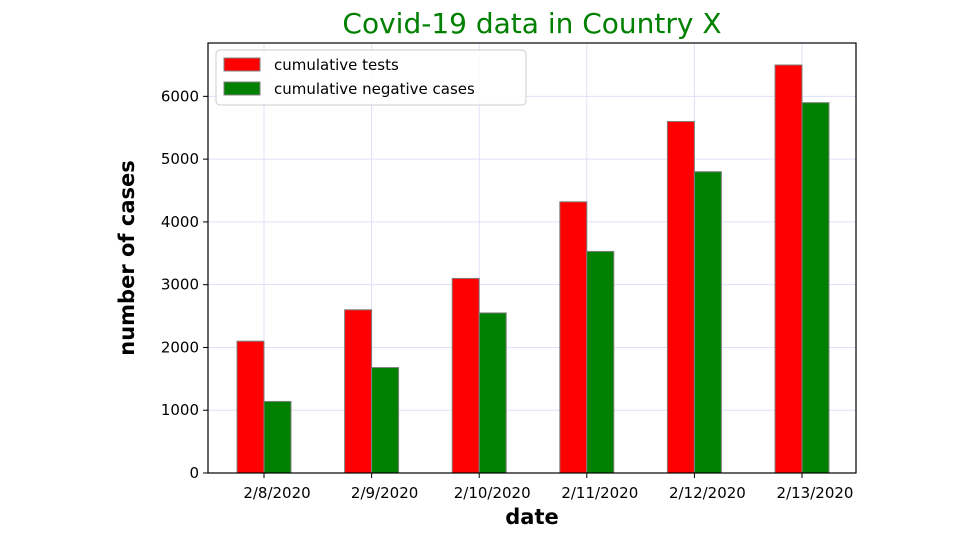 The image size is (960, 545). I want to click on x-tick-label: 2/11/2020, so click(599, 493).